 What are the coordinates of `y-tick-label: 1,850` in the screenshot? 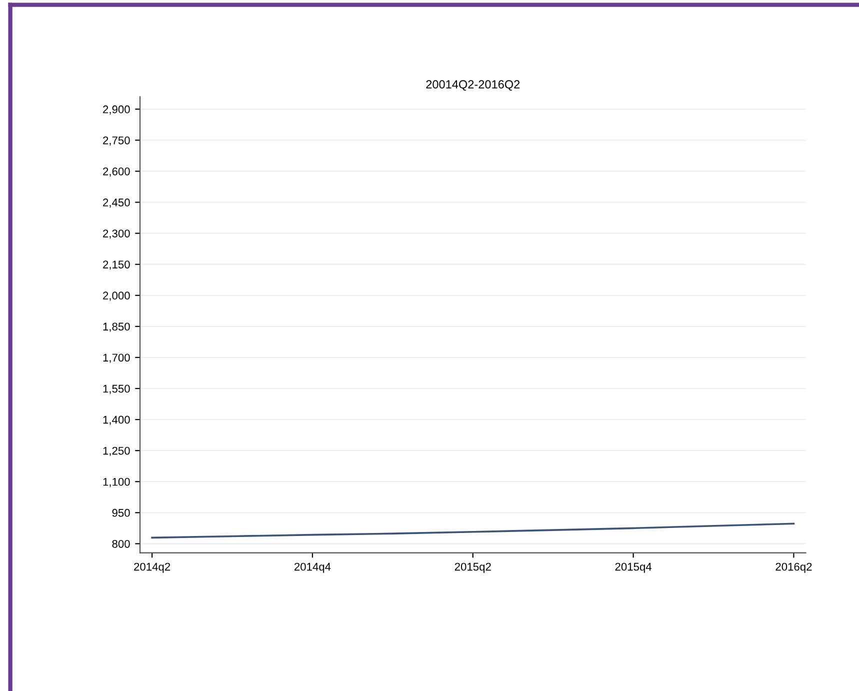 It's located at (116, 327).